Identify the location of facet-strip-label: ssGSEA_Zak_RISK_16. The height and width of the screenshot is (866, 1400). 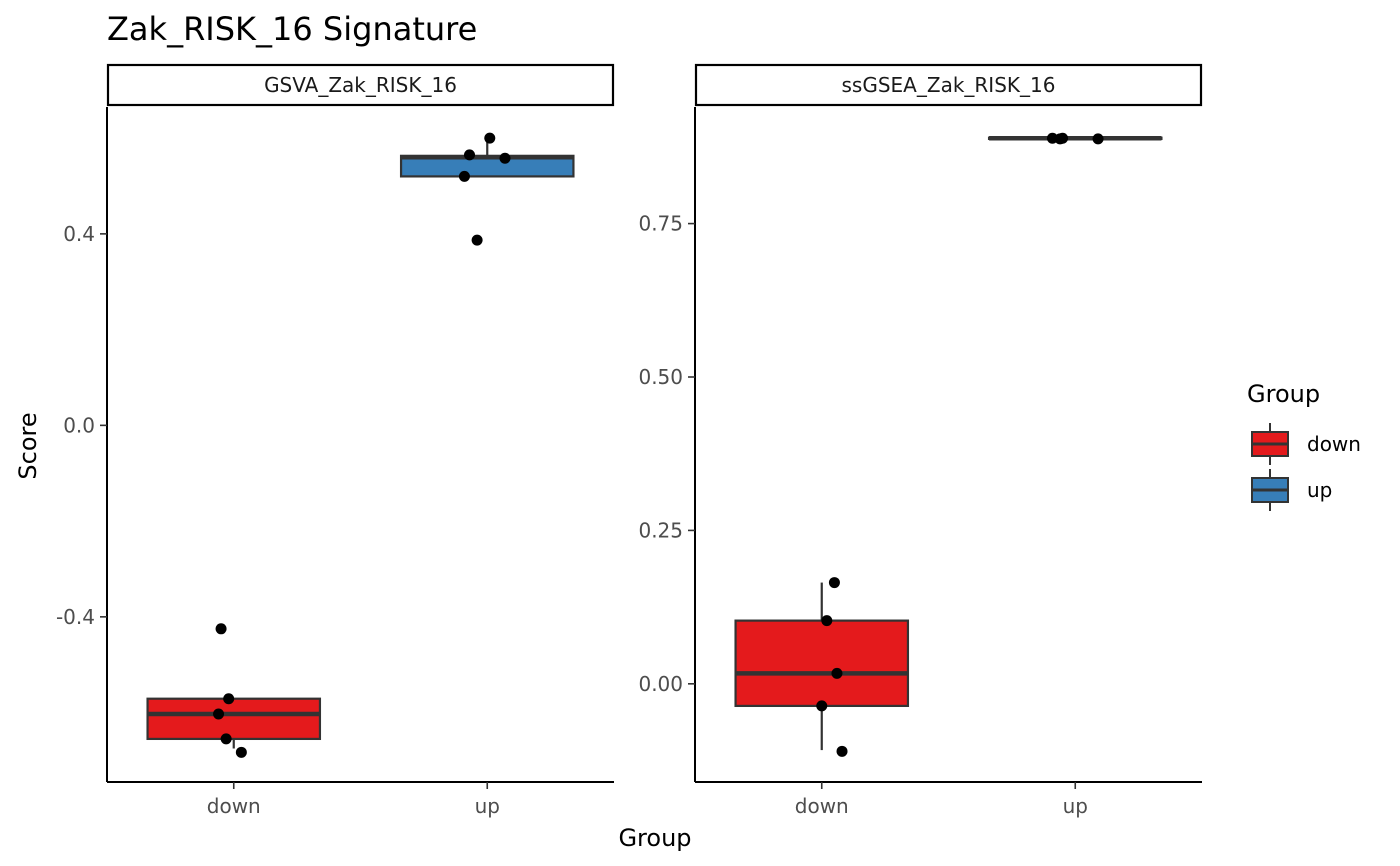
(949, 85).